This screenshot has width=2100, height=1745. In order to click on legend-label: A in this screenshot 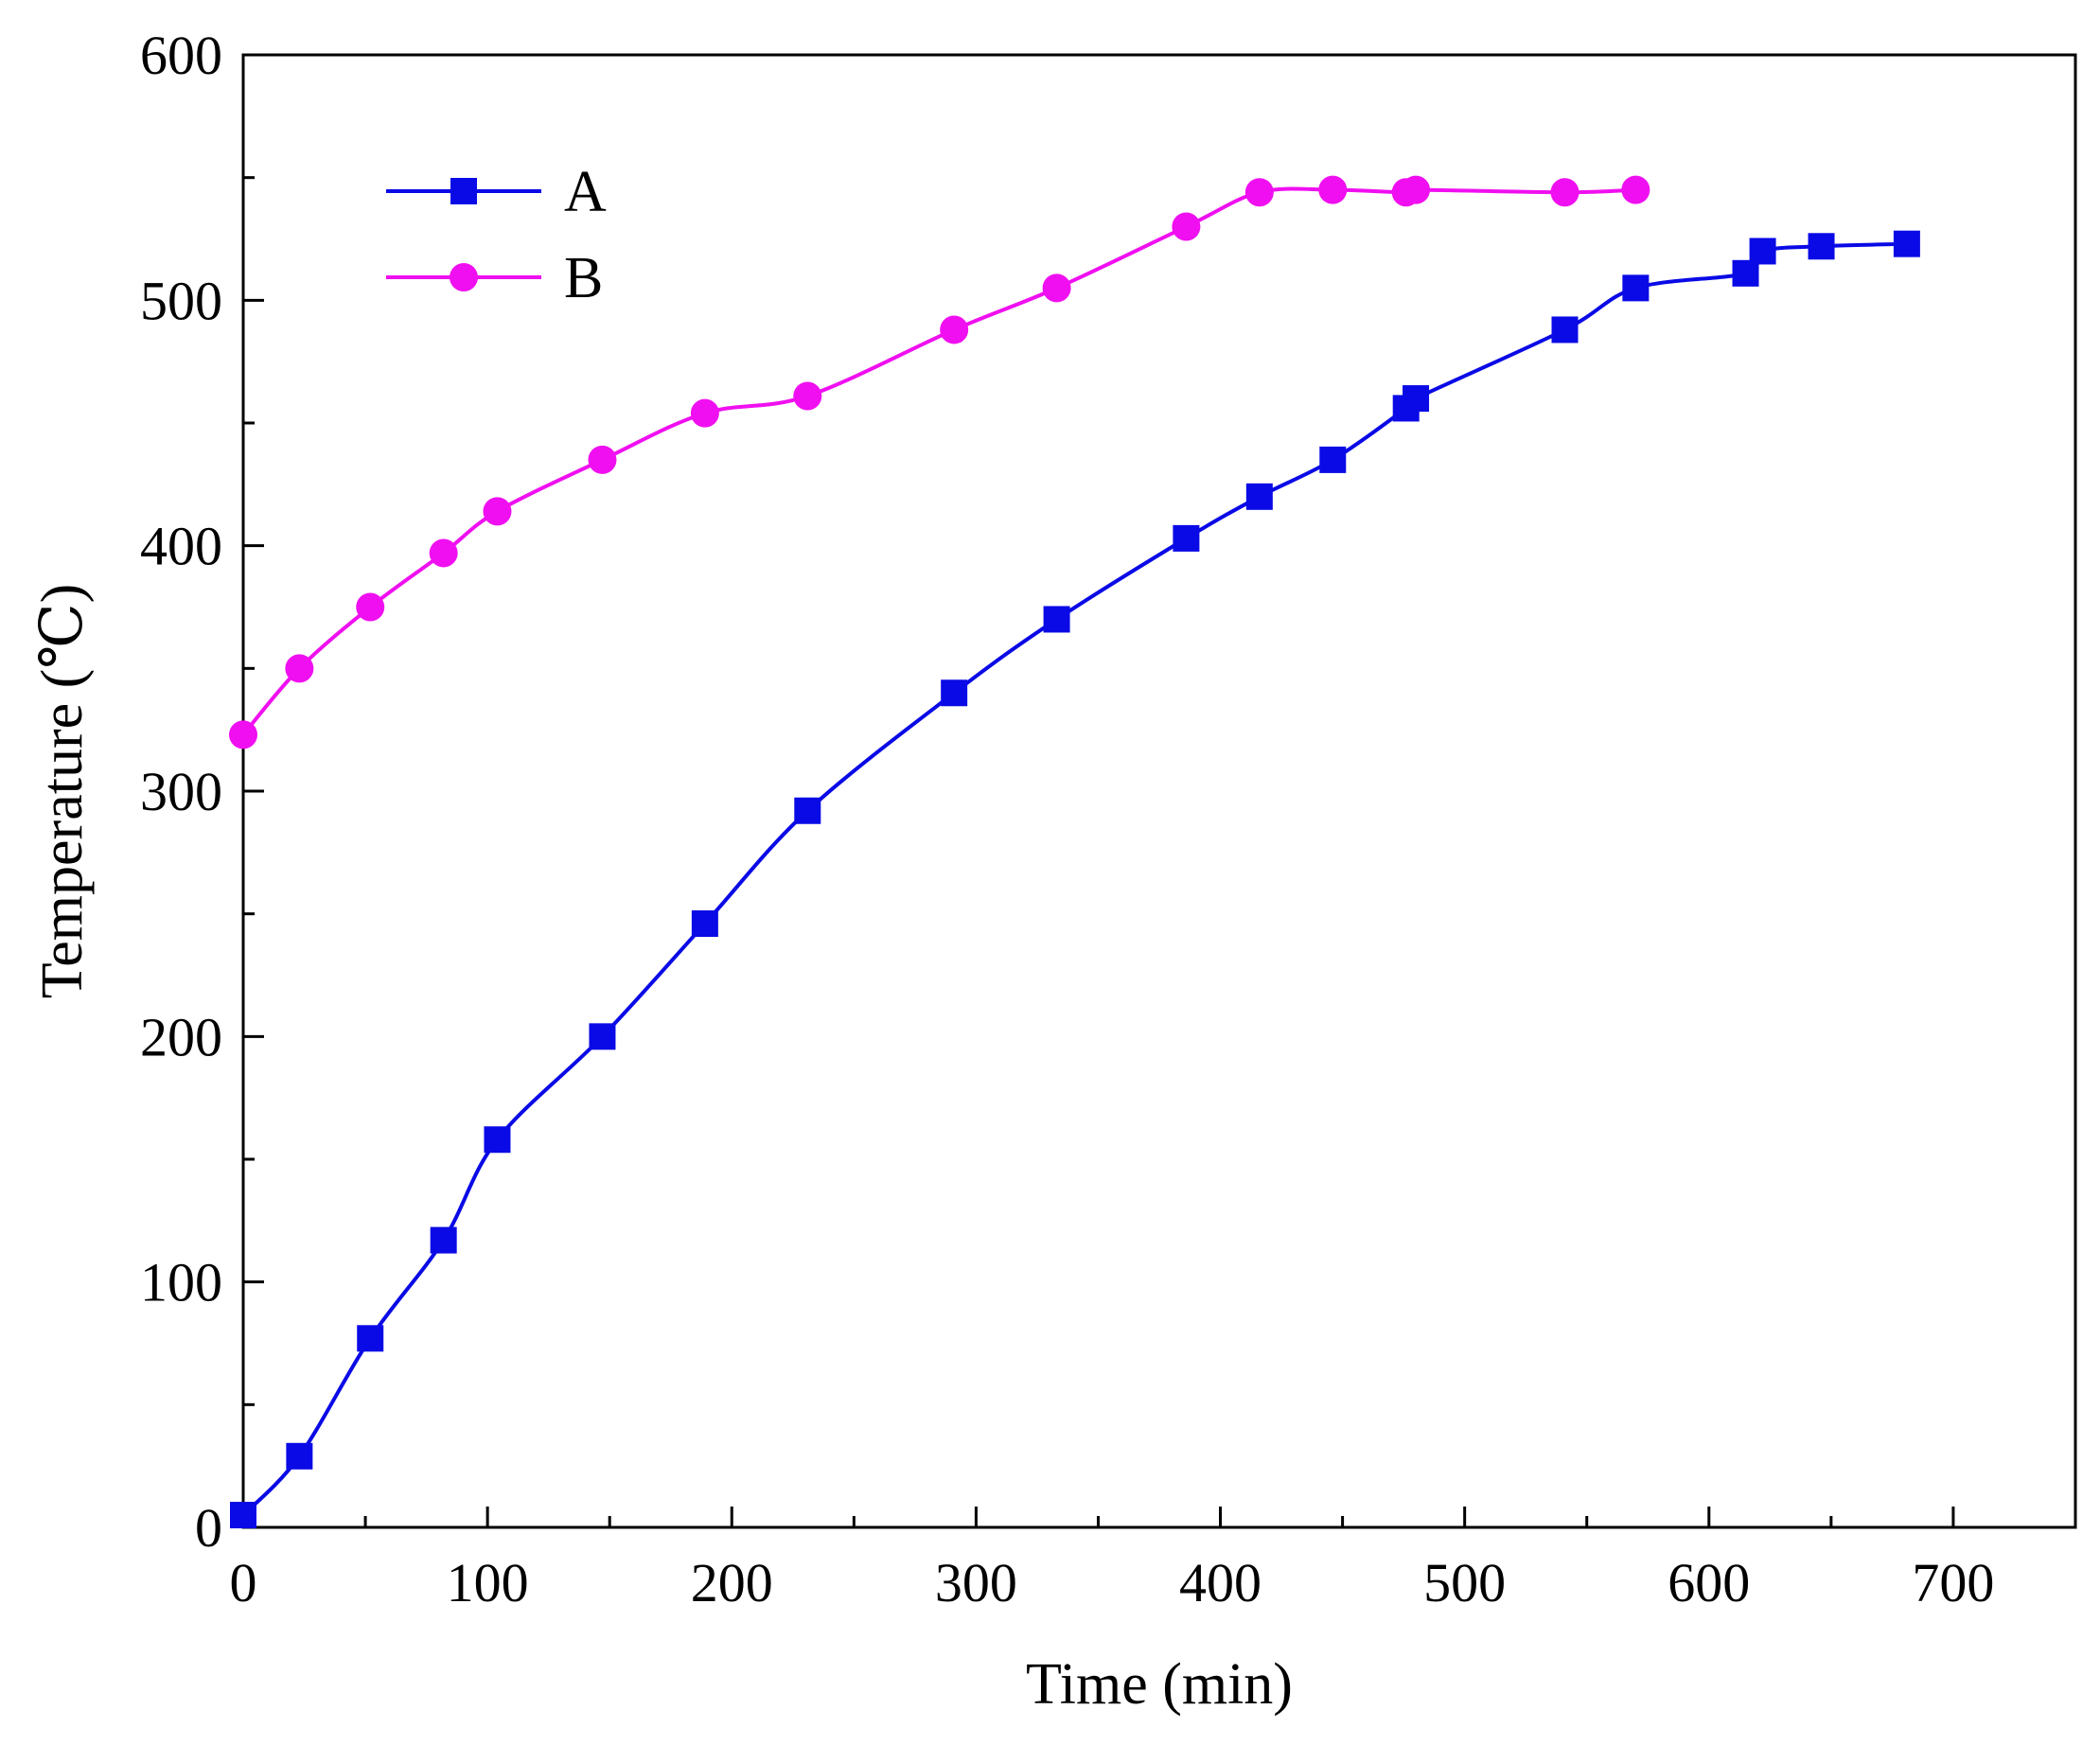, I will do `click(585, 192)`.